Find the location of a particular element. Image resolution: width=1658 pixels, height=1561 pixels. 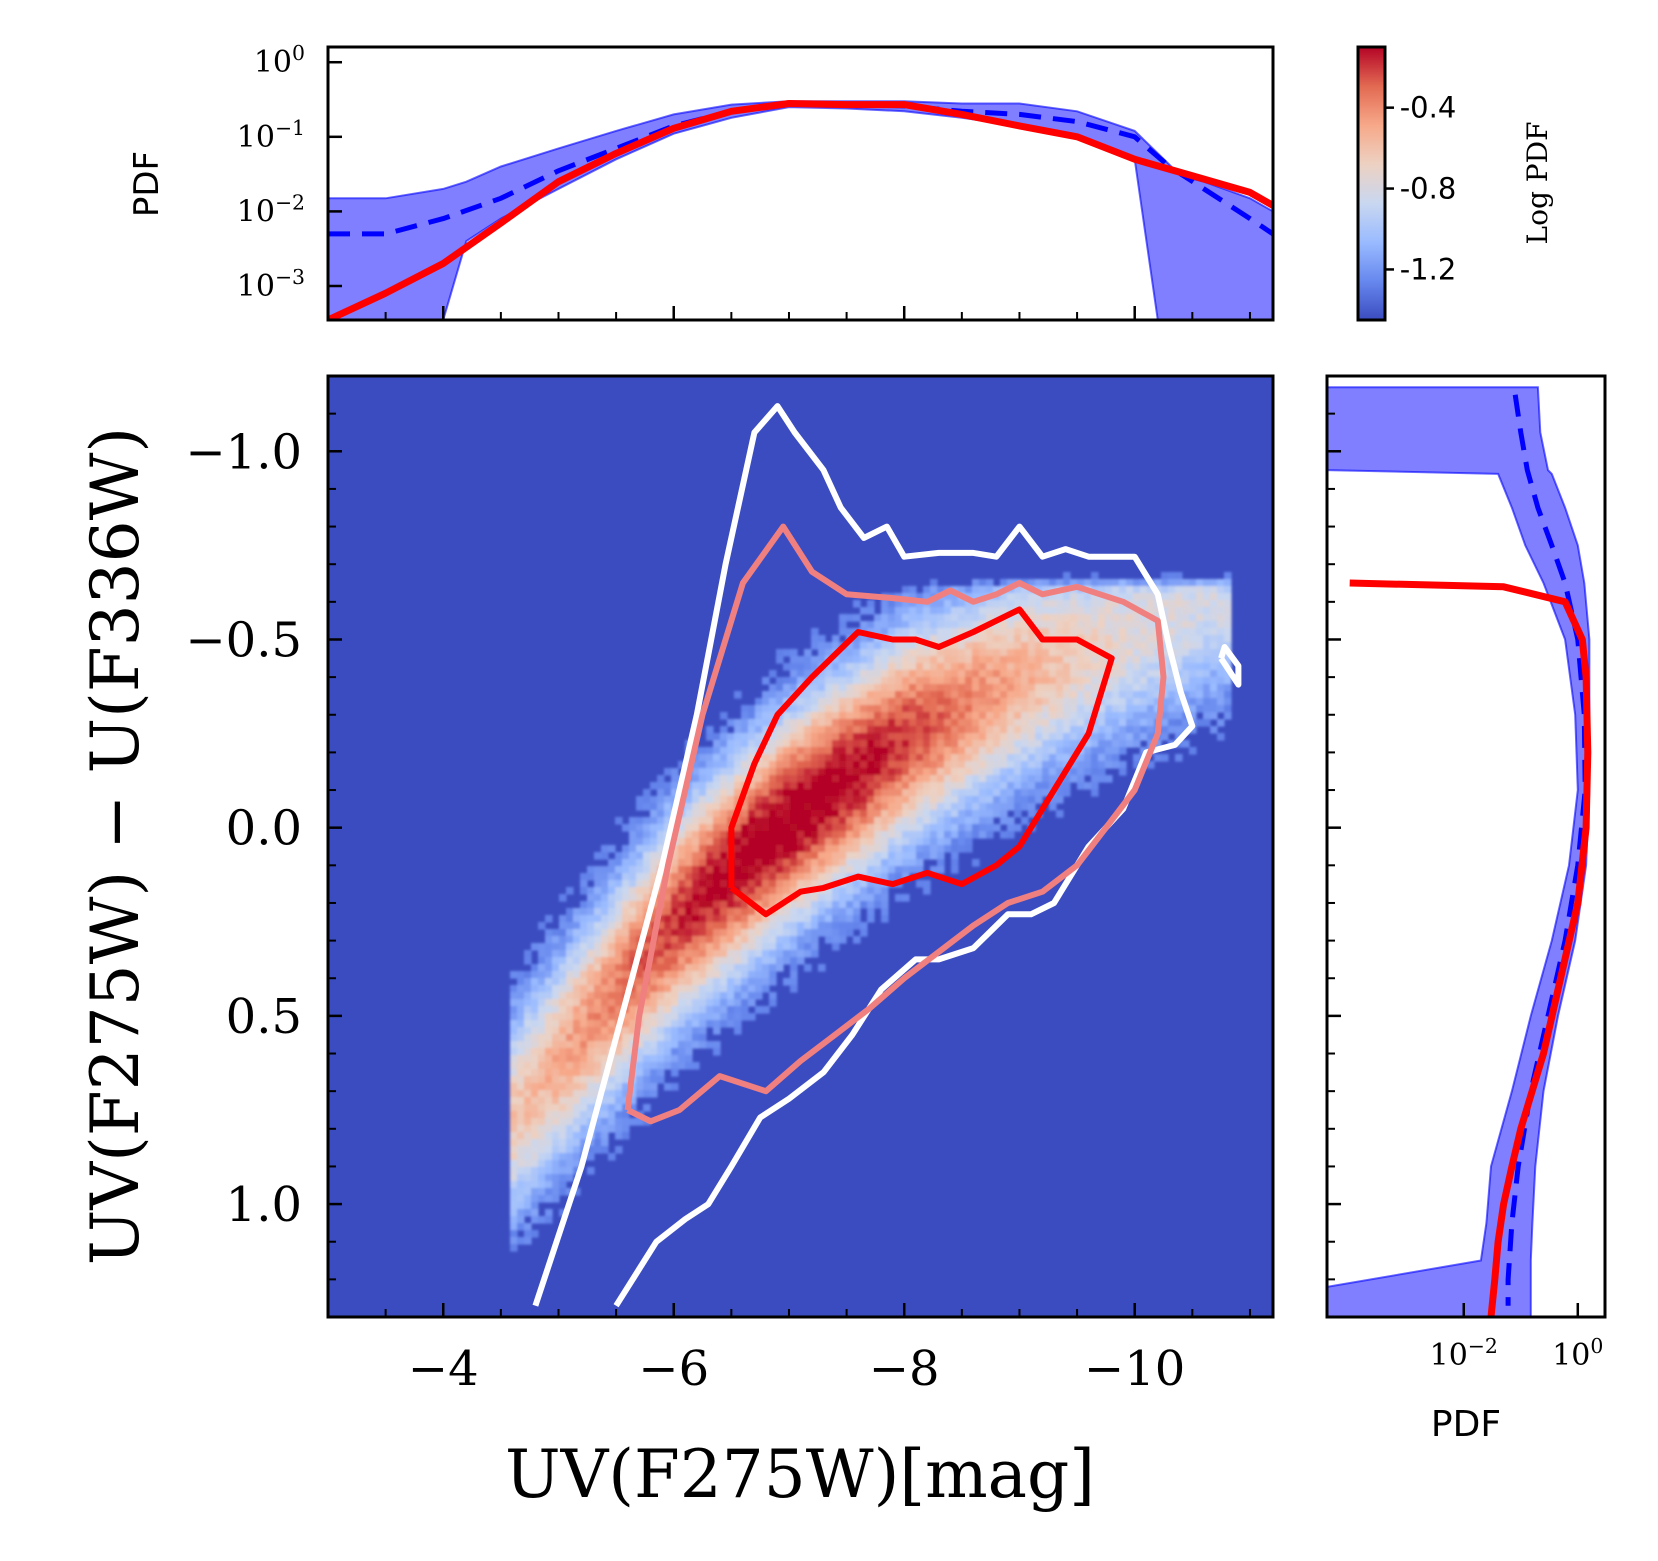

main-y-axis-label: UV(F275W) − U(F336W) is located at coordinates (115, 846).